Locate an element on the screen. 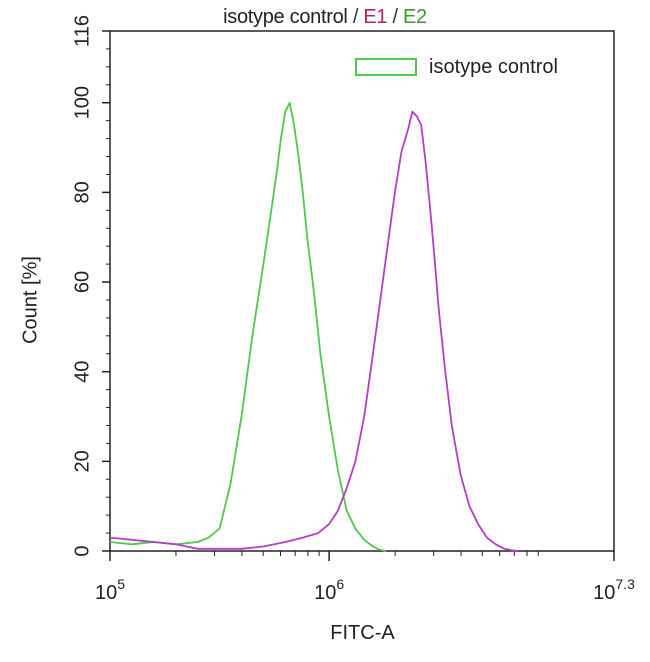  y-tick-label: 40 is located at coordinates (82, 372).